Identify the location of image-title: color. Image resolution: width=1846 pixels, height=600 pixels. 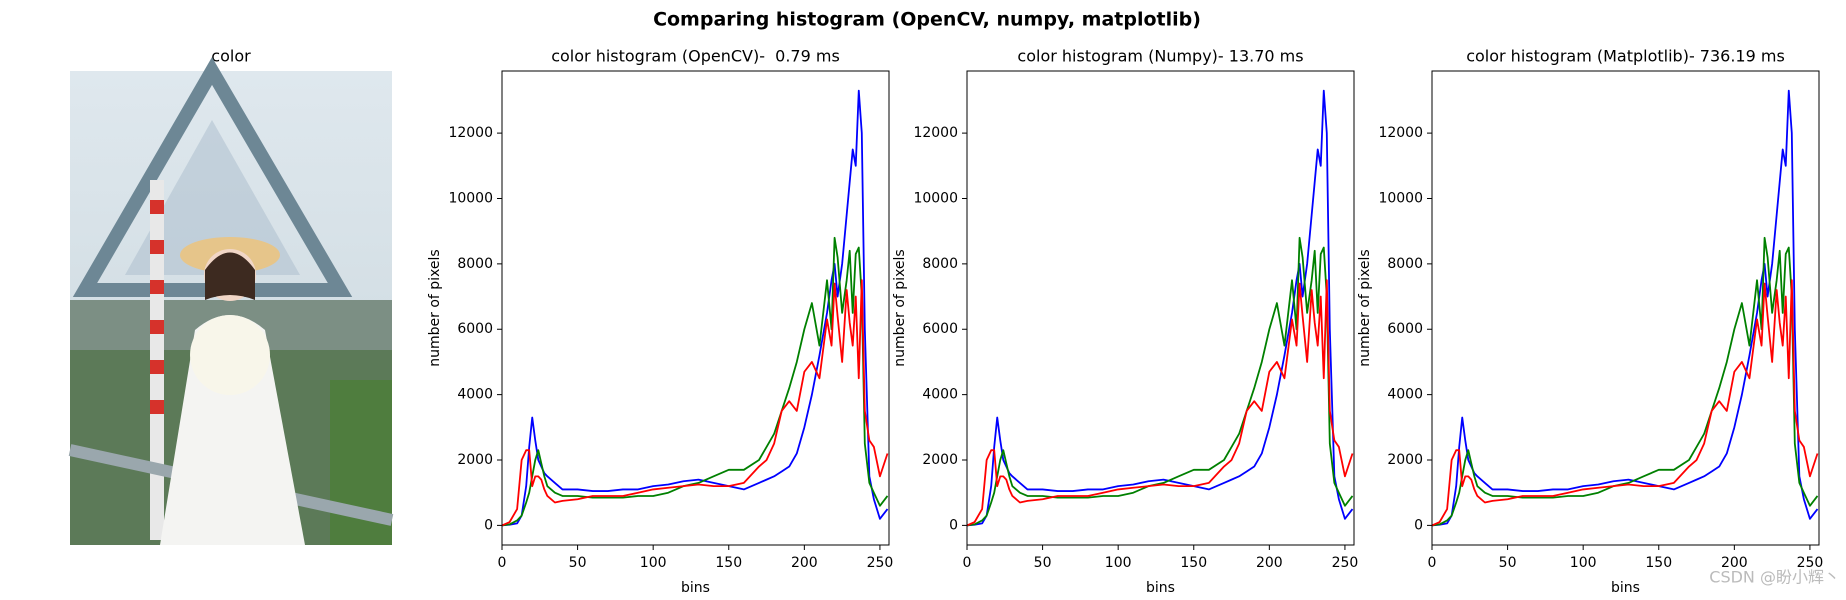
(231, 56).